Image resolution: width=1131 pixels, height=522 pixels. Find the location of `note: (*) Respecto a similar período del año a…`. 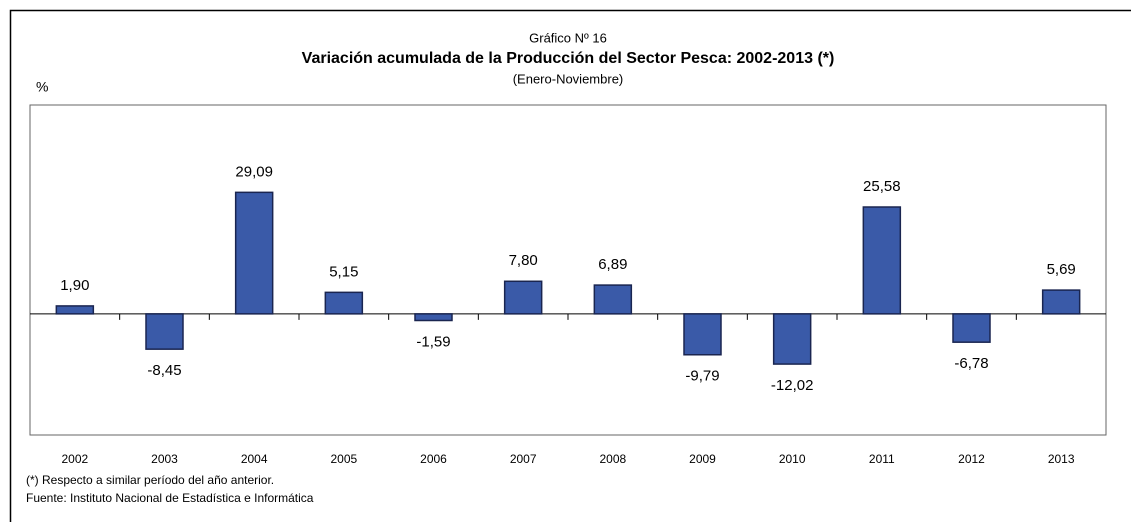

note: (*) Respecto a similar período del año a… is located at coordinates (150, 480).